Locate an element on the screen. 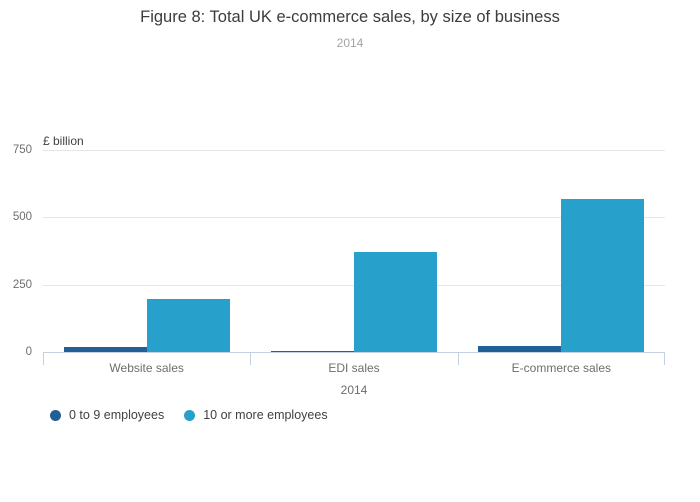 Image resolution: width=700 pixels, height=502 pixels. bar-website-sales-10-or-more-employees is located at coordinates (188, 325).